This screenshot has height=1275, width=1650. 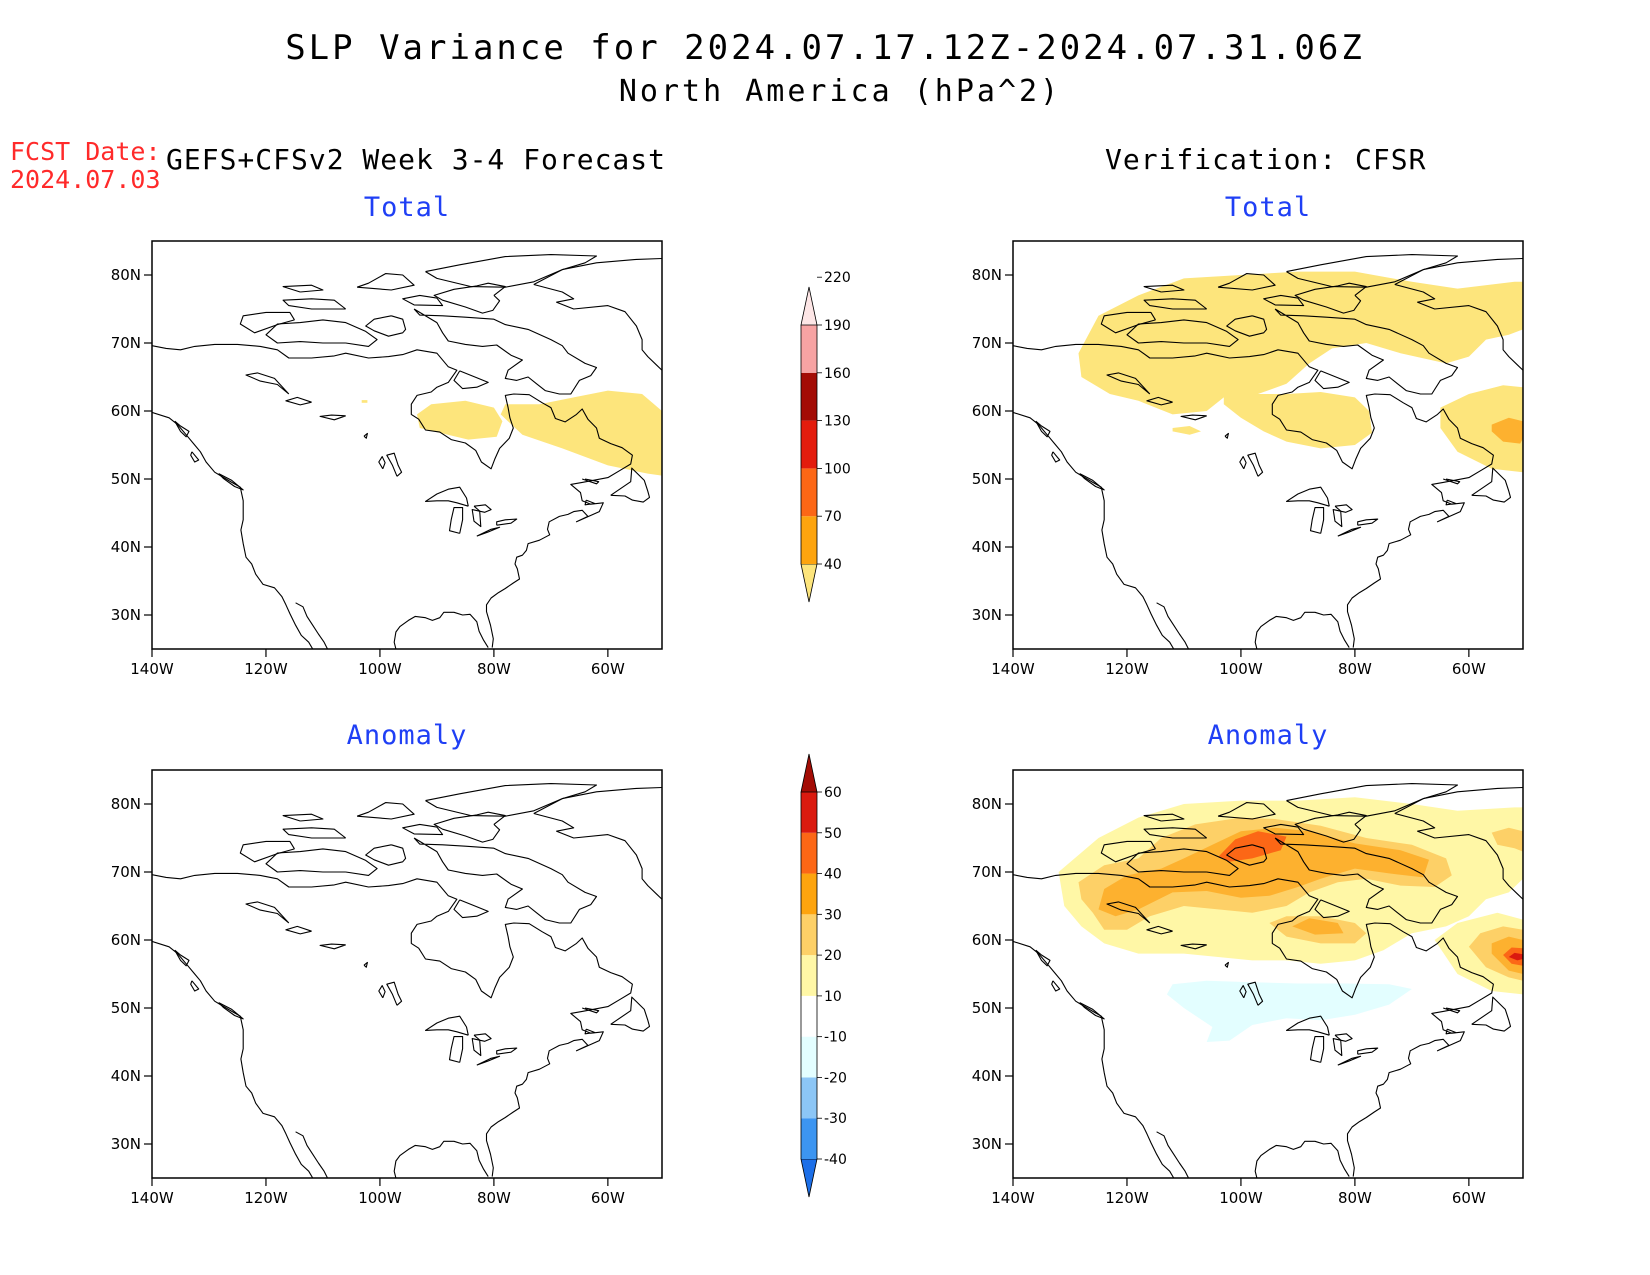 I want to click on colorbar-end-high, so click(x=809, y=306).